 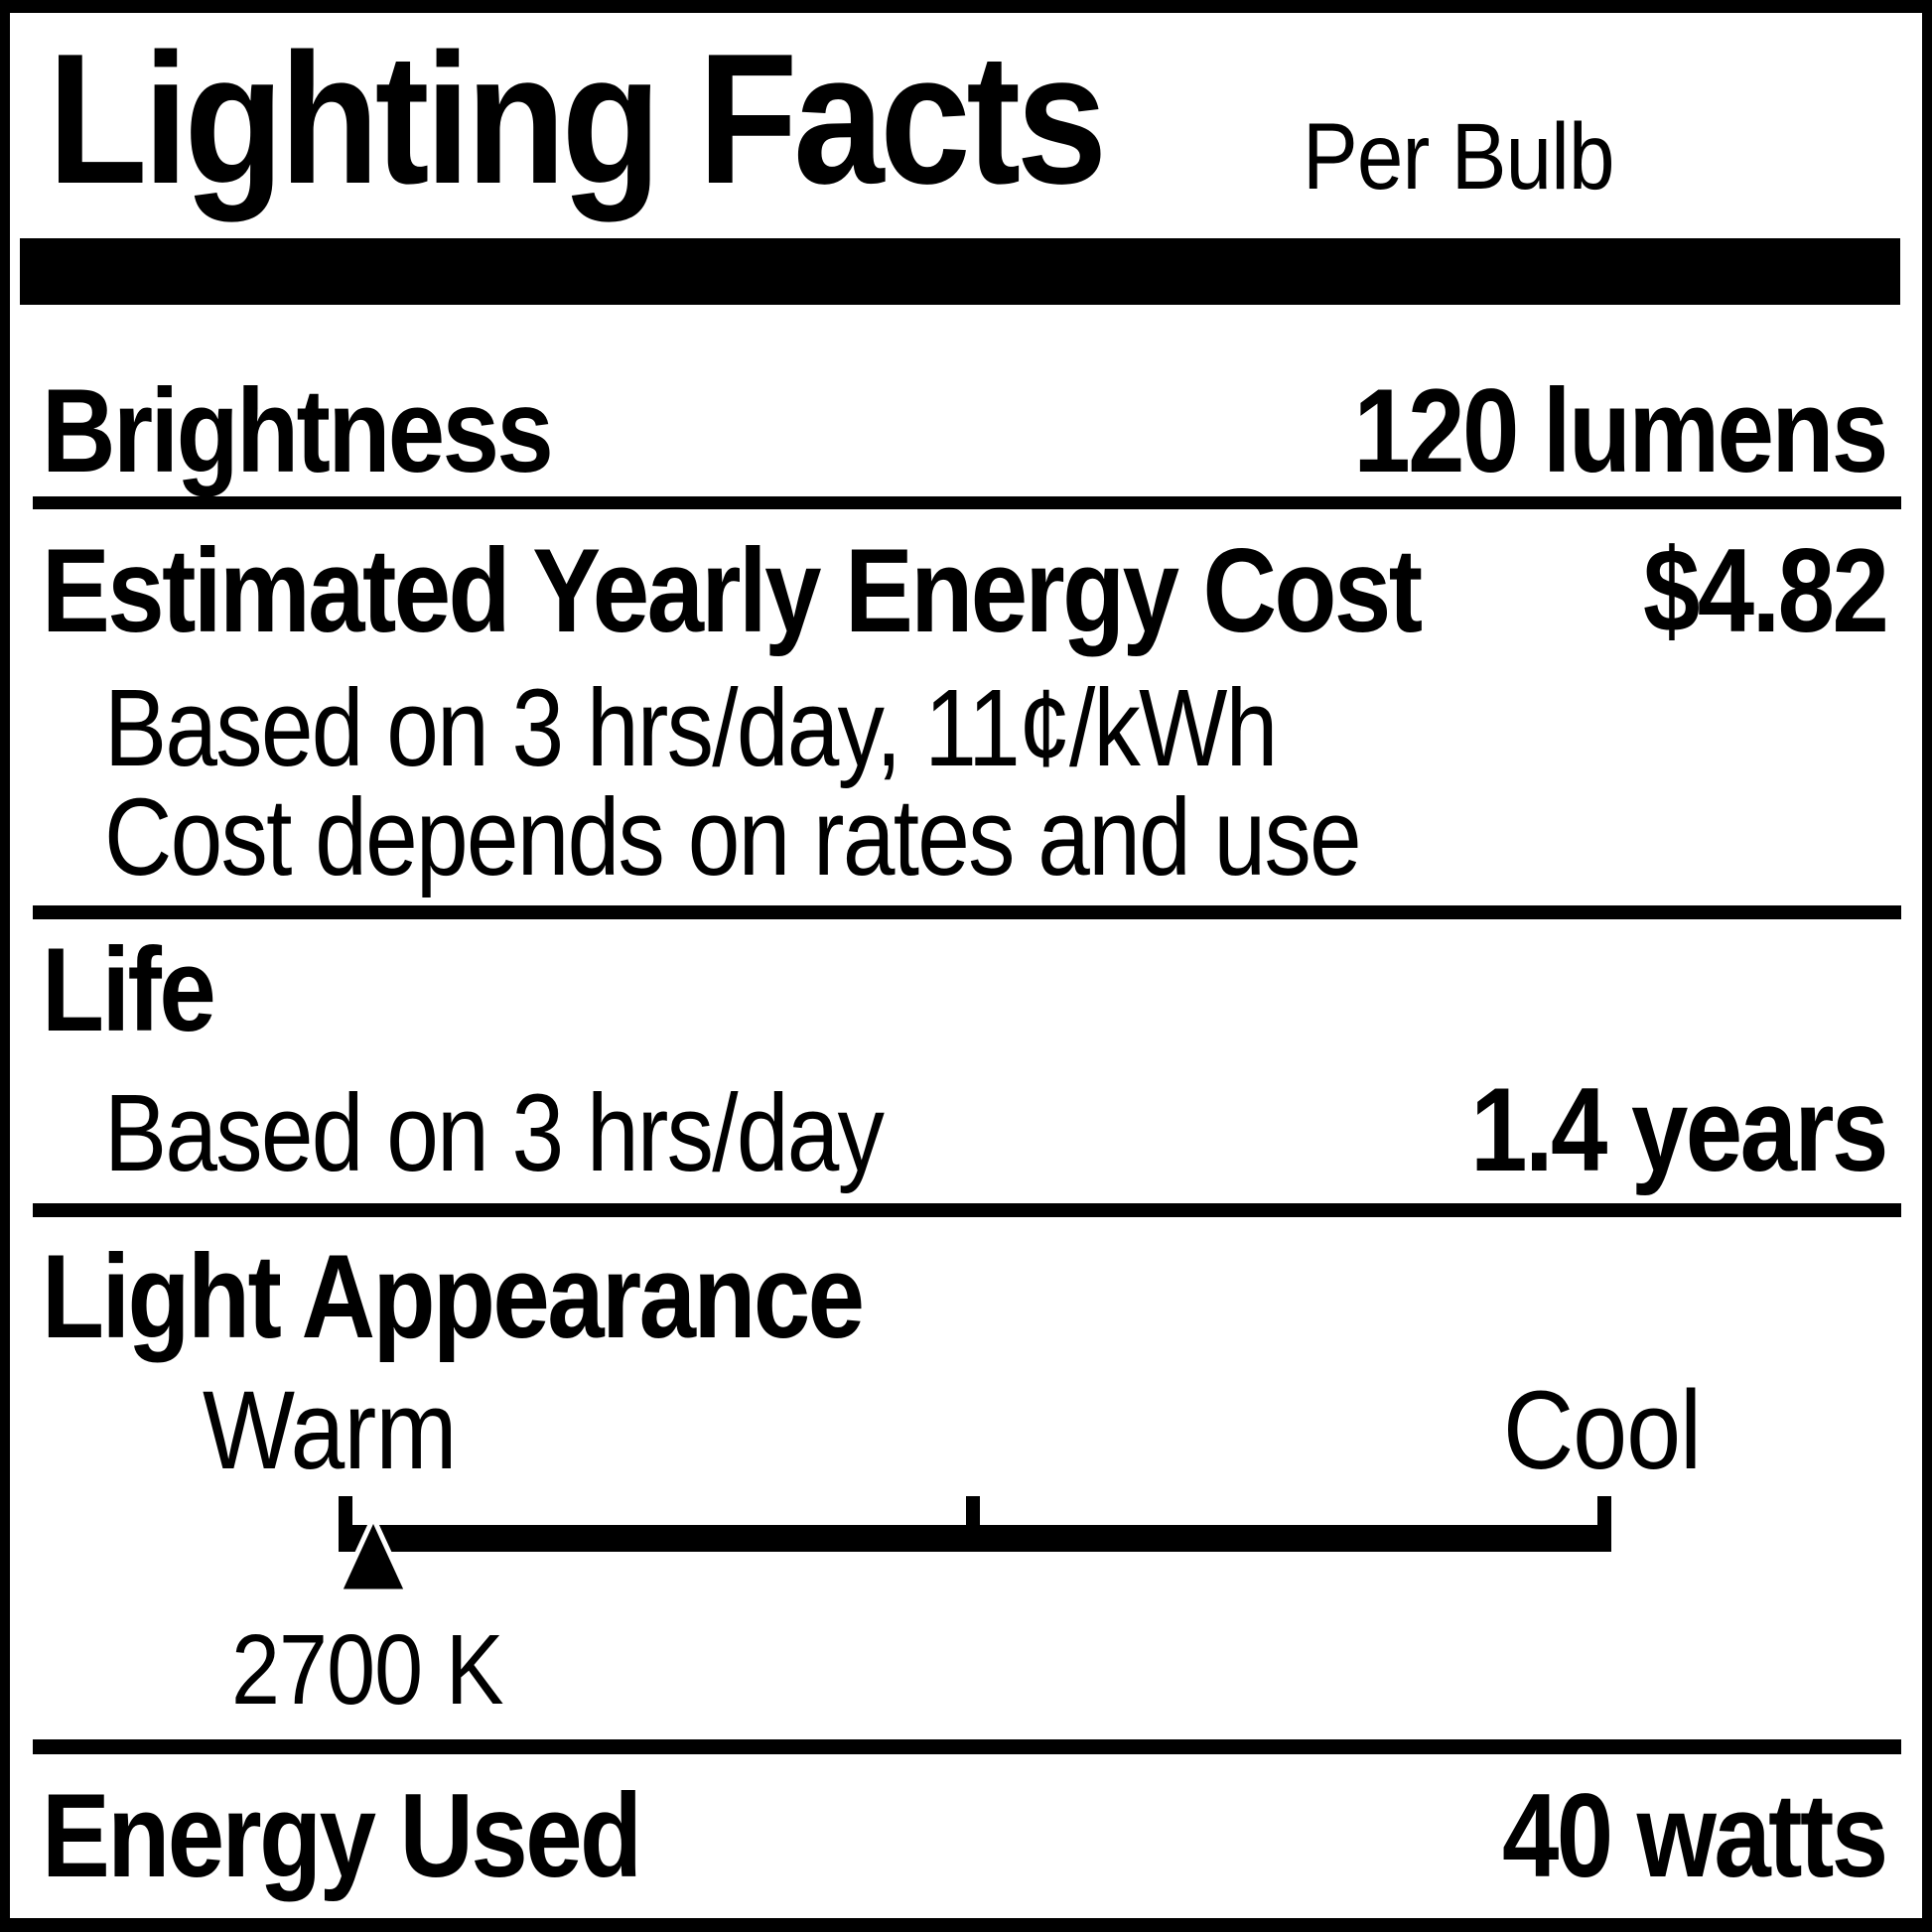 I want to click on energy-cost-value: $4.82, so click(x=1766, y=590).